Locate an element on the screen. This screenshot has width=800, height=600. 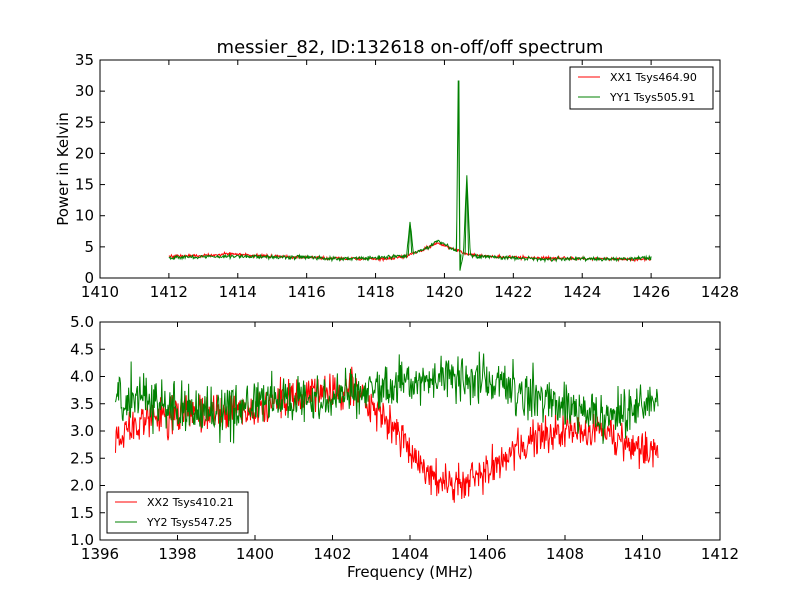
bottom-x-tick-label: 1396 is located at coordinates (100, 554).